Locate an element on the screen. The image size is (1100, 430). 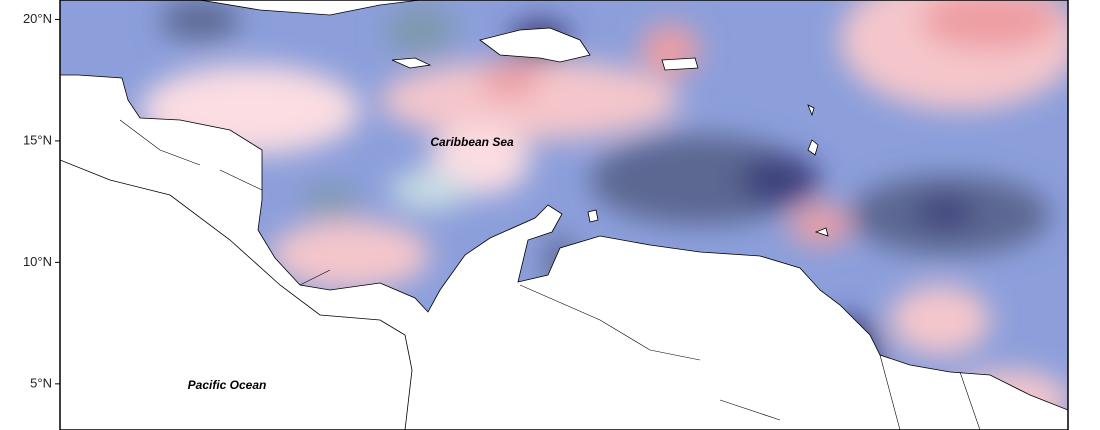
y-tick-label: 15°N is located at coordinates (37, 139).